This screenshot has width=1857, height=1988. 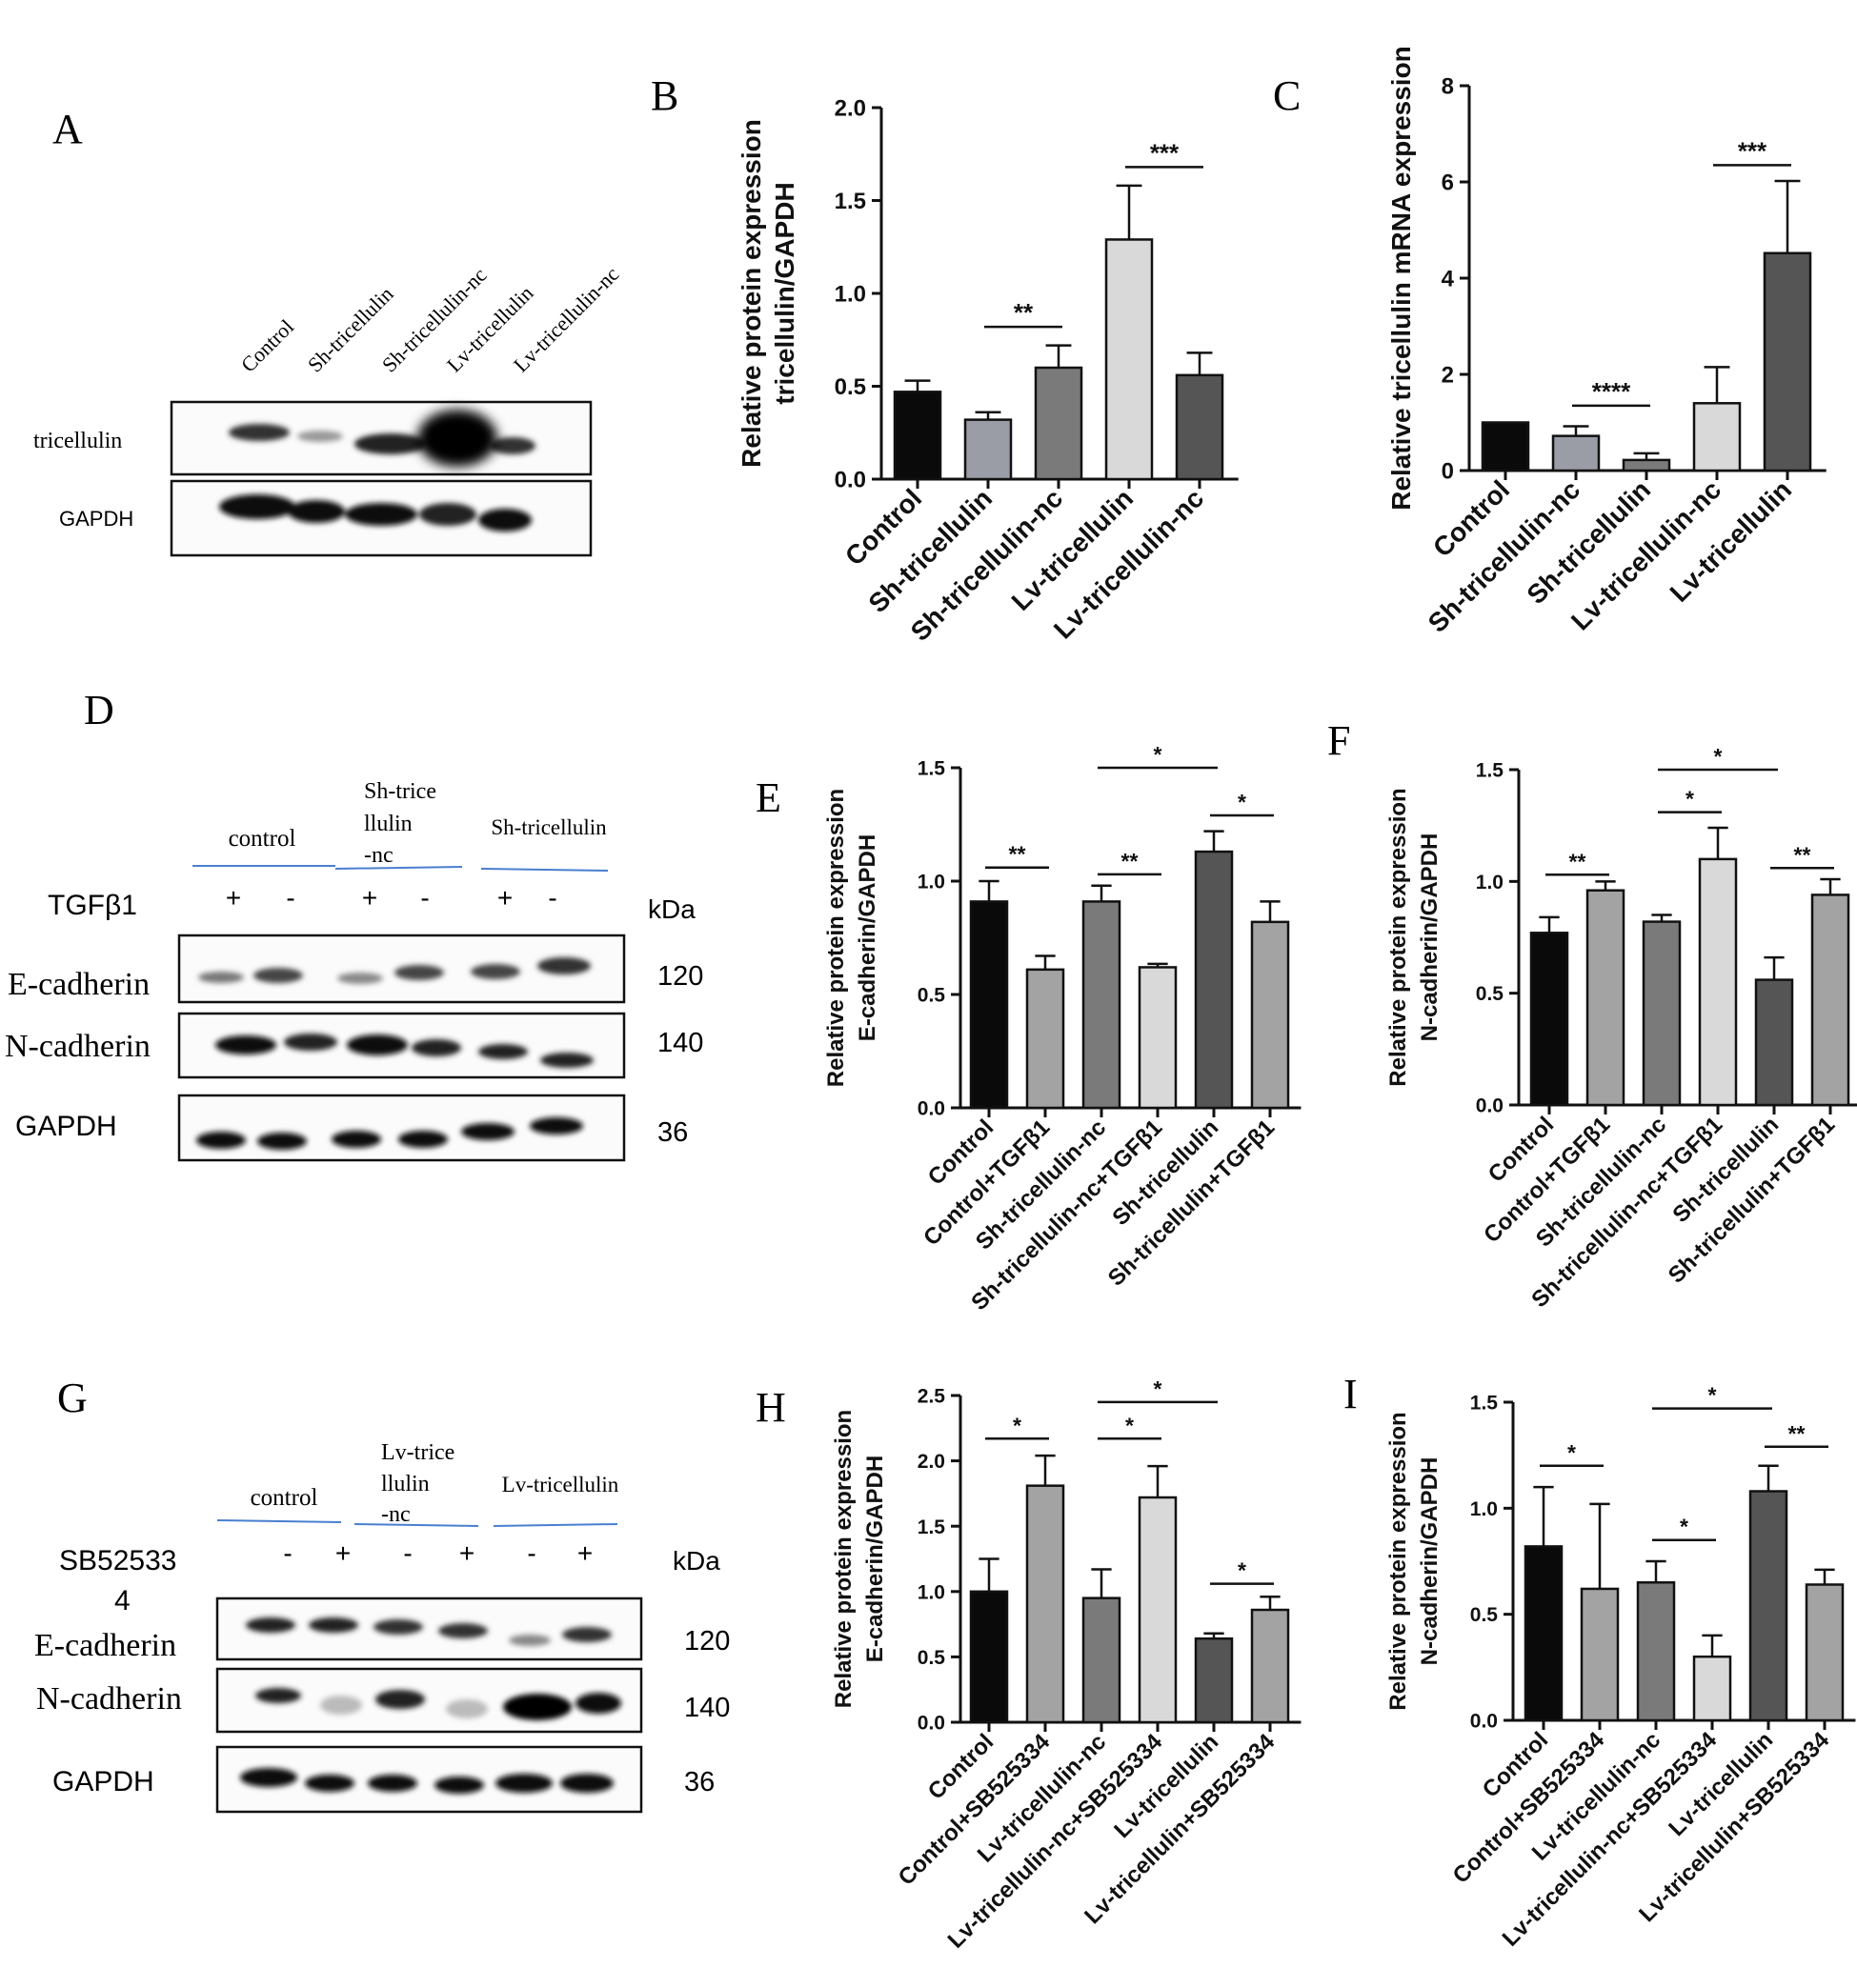 What do you see at coordinates (1732, 541) in the screenshot?
I see `x-tick-label: Lv-tricellulin` at bounding box center [1732, 541].